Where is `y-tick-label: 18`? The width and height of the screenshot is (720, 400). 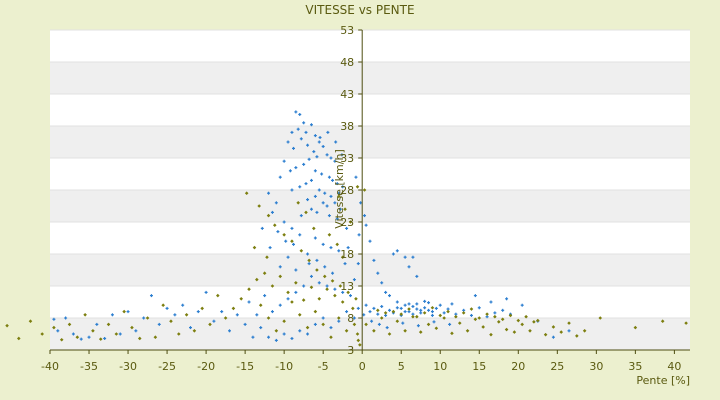 y-tick-label: 18 is located at coordinates (347, 254).